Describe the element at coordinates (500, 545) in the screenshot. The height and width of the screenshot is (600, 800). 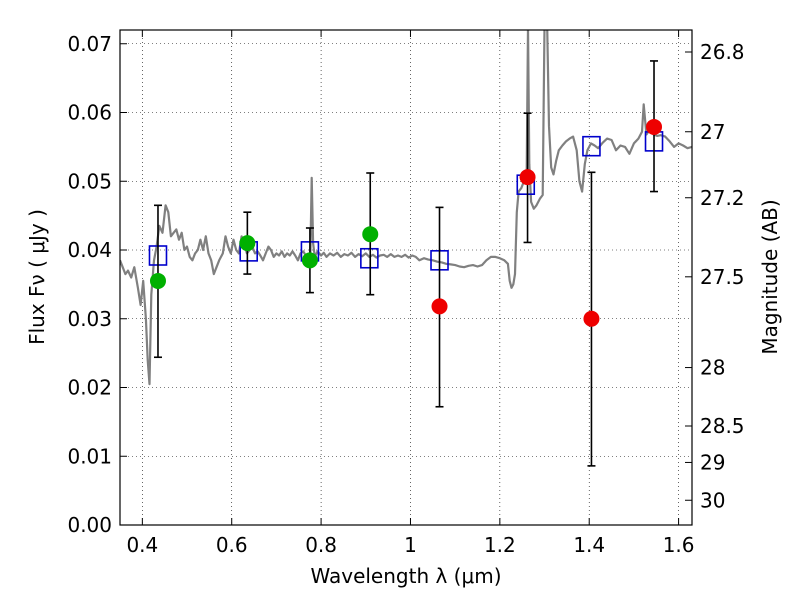
I see `x-tick-label: 1.2` at that location.